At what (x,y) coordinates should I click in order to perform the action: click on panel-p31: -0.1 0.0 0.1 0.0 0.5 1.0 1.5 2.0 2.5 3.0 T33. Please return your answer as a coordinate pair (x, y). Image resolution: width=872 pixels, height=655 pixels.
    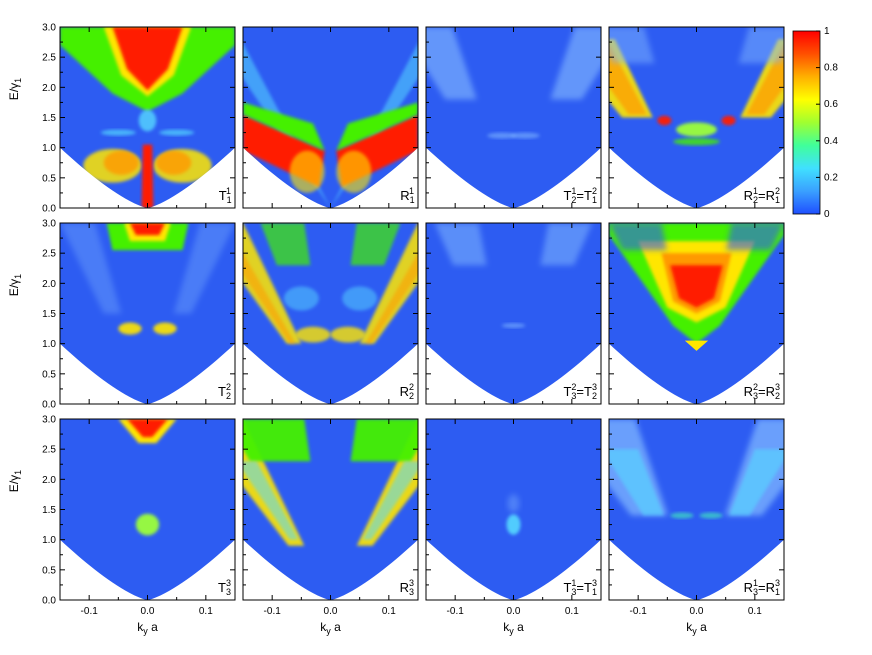
    Looking at the image, I should click on (139, 516).